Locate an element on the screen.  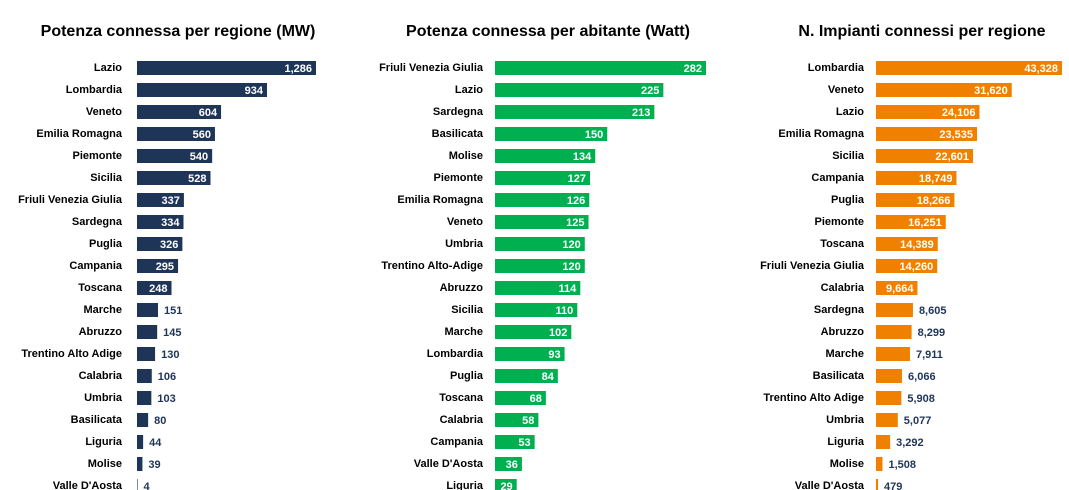
value-label: 93 is located at coordinates (554, 355).